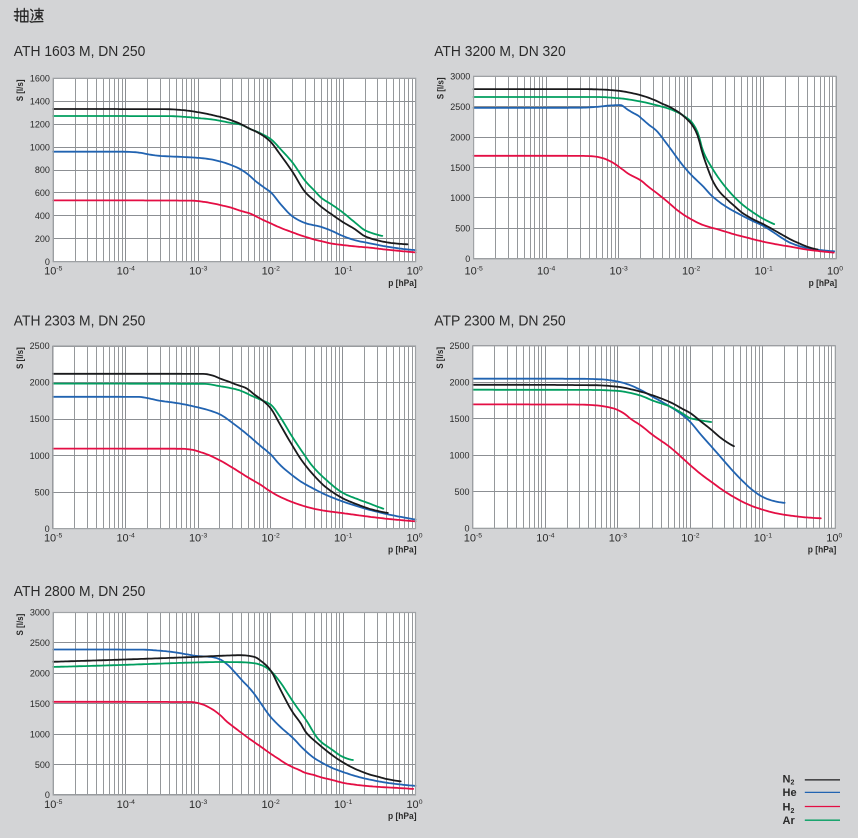 This screenshot has height=838, width=858. What do you see at coordinates (500, 321) in the screenshot?
I see `svg-text: ATP 2300 M, DN 250` at bounding box center [500, 321].